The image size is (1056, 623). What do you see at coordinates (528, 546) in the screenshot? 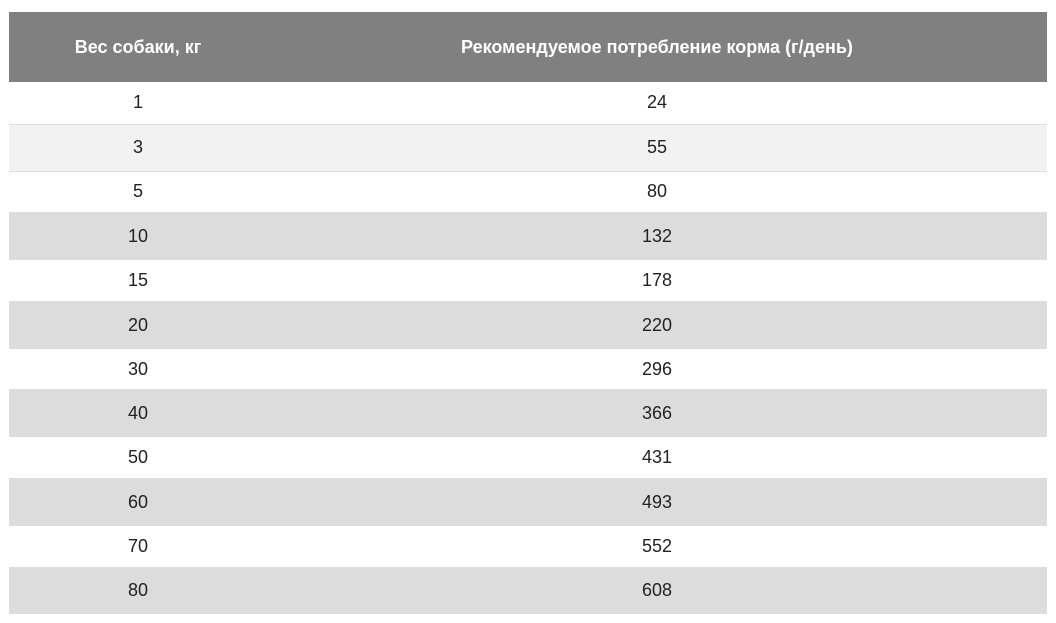
I see `table-row: 70 552` at bounding box center [528, 546].